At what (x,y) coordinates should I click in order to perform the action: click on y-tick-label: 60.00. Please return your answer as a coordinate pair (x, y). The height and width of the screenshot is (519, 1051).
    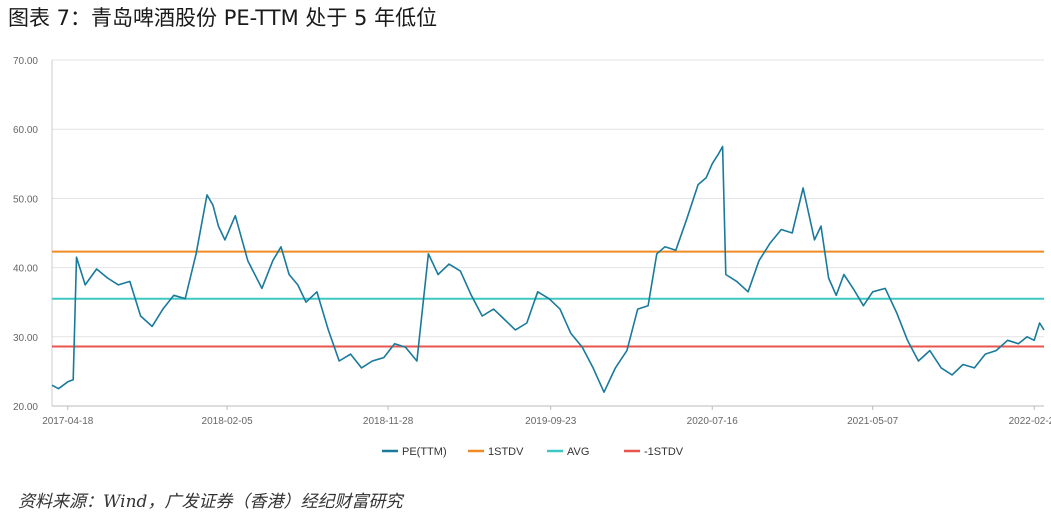
    Looking at the image, I should click on (25, 130).